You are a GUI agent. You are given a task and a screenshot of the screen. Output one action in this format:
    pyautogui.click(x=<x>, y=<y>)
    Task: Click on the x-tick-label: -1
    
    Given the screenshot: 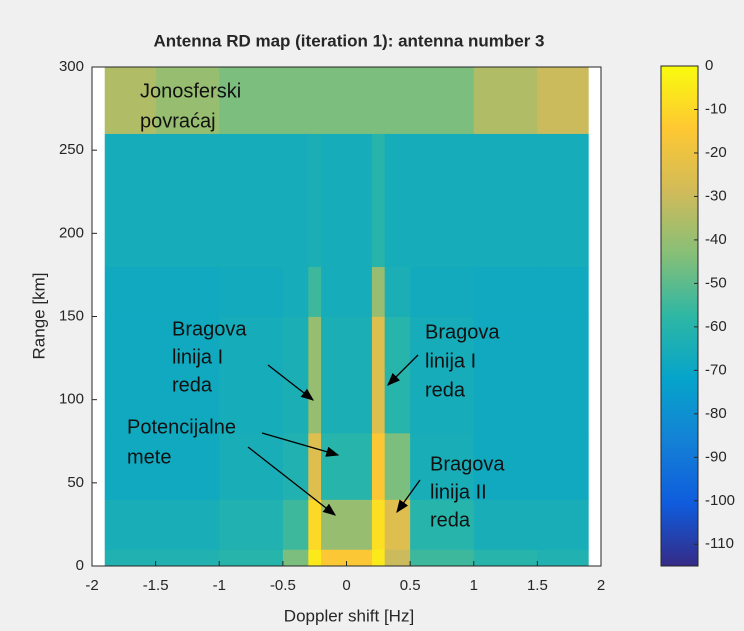 What is the action you would take?
    pyautogui.click(x=219, y=585)
    